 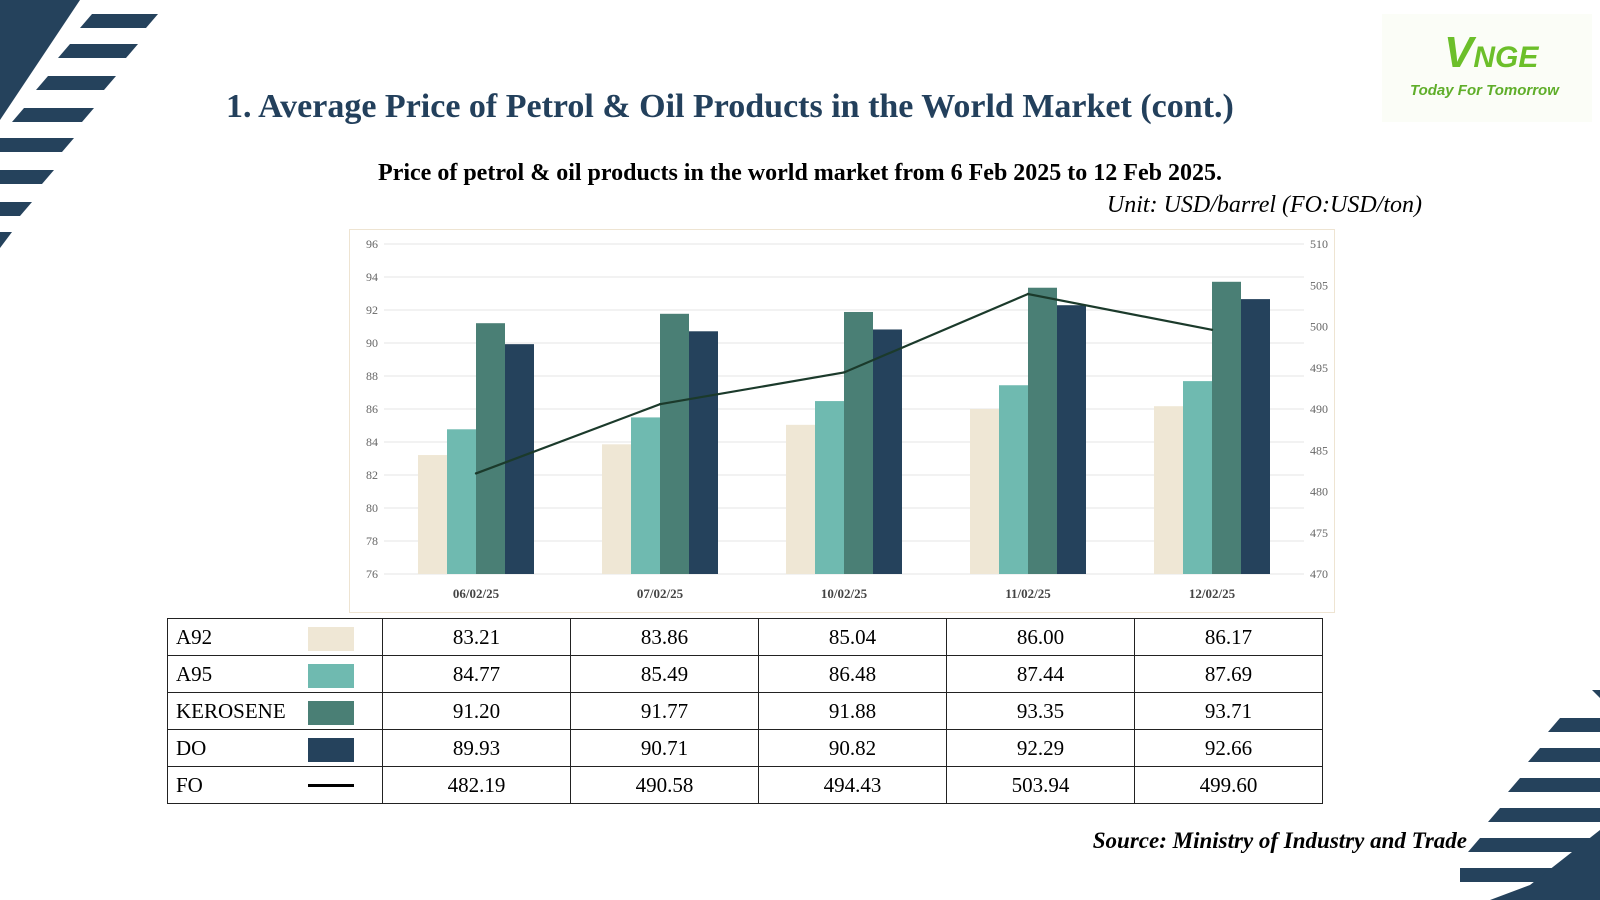 I want to click on series-name: A95, so click(x=194, y=673).